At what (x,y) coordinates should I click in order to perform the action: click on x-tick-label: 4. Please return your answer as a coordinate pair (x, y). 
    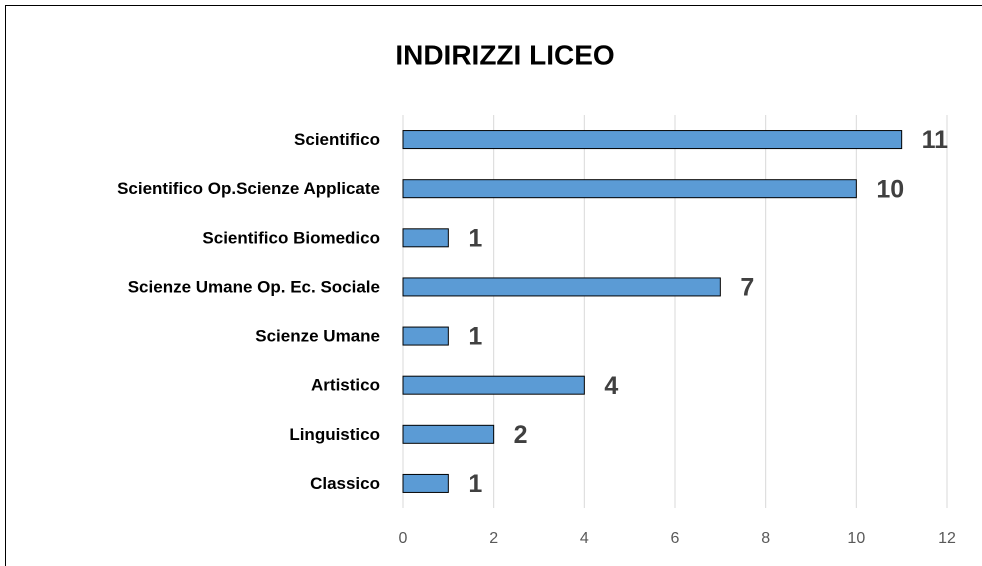
    Looking at the image, I should click on (584, 538).